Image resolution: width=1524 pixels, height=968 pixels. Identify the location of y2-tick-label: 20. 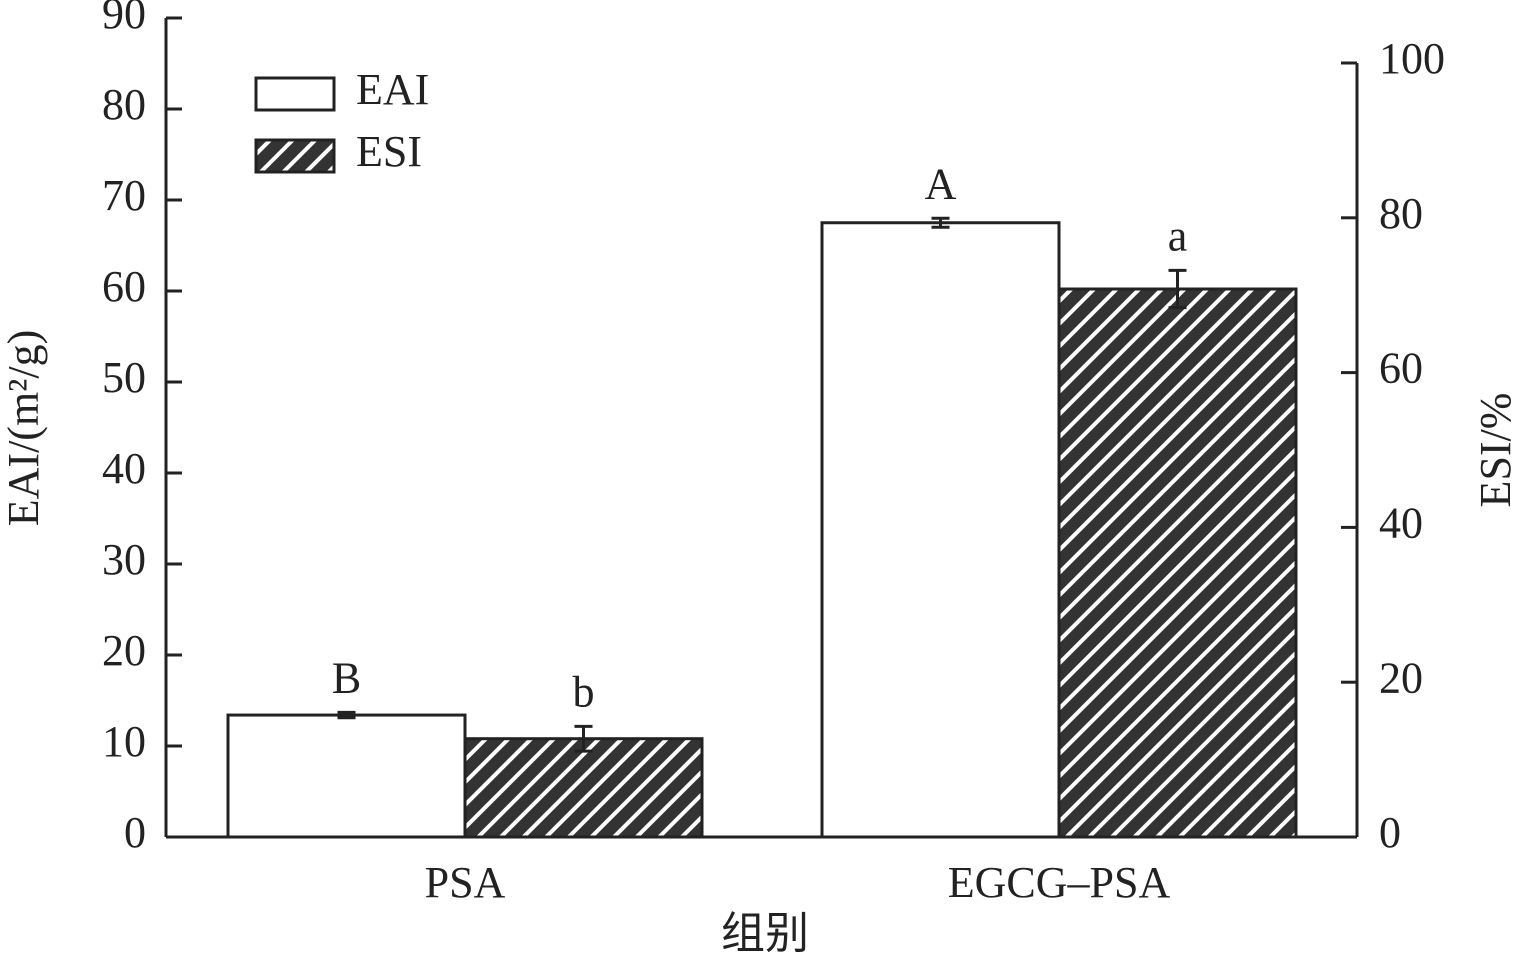
(1401, 677).